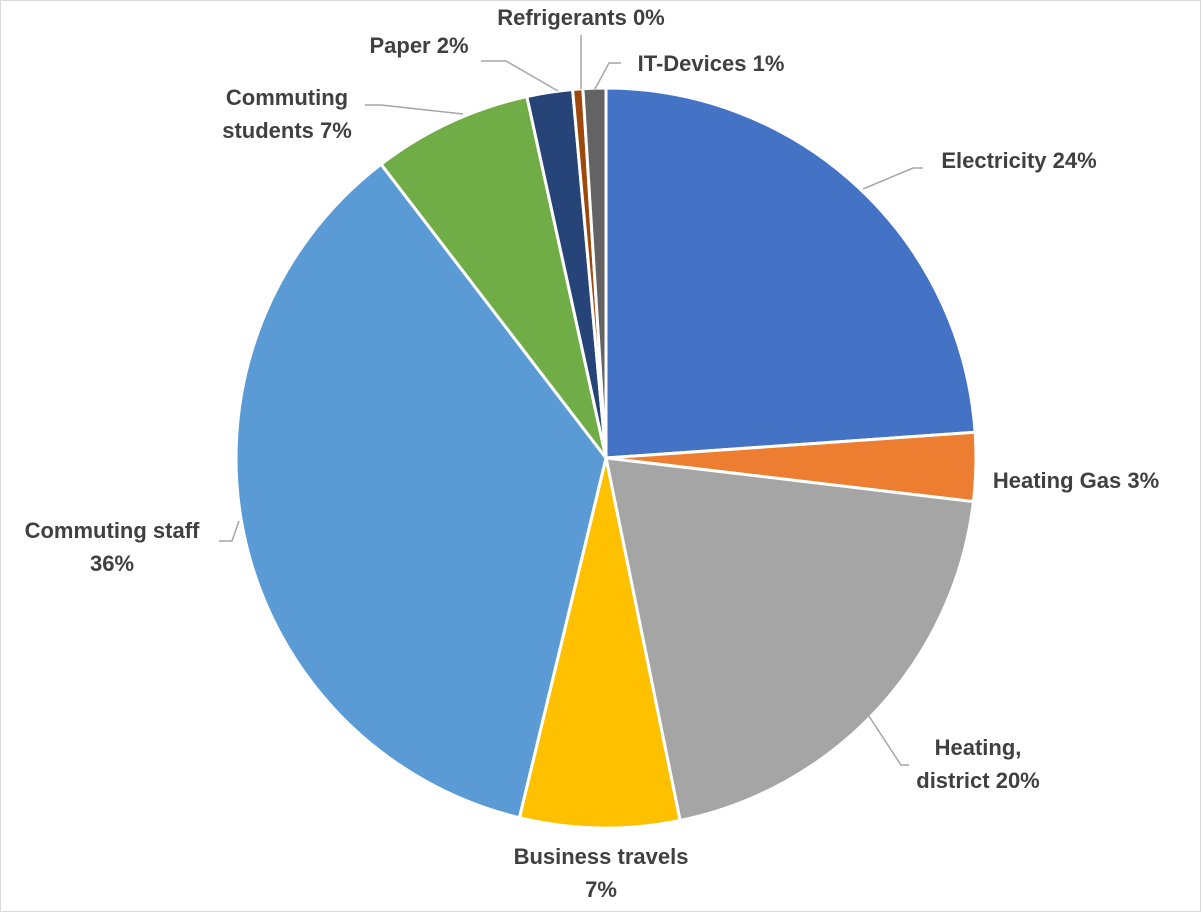 The image size is (1203, 915). Describe the element at coordinates (790, 273) in the screenshot. I see `pie-slice-electricity` at that location.